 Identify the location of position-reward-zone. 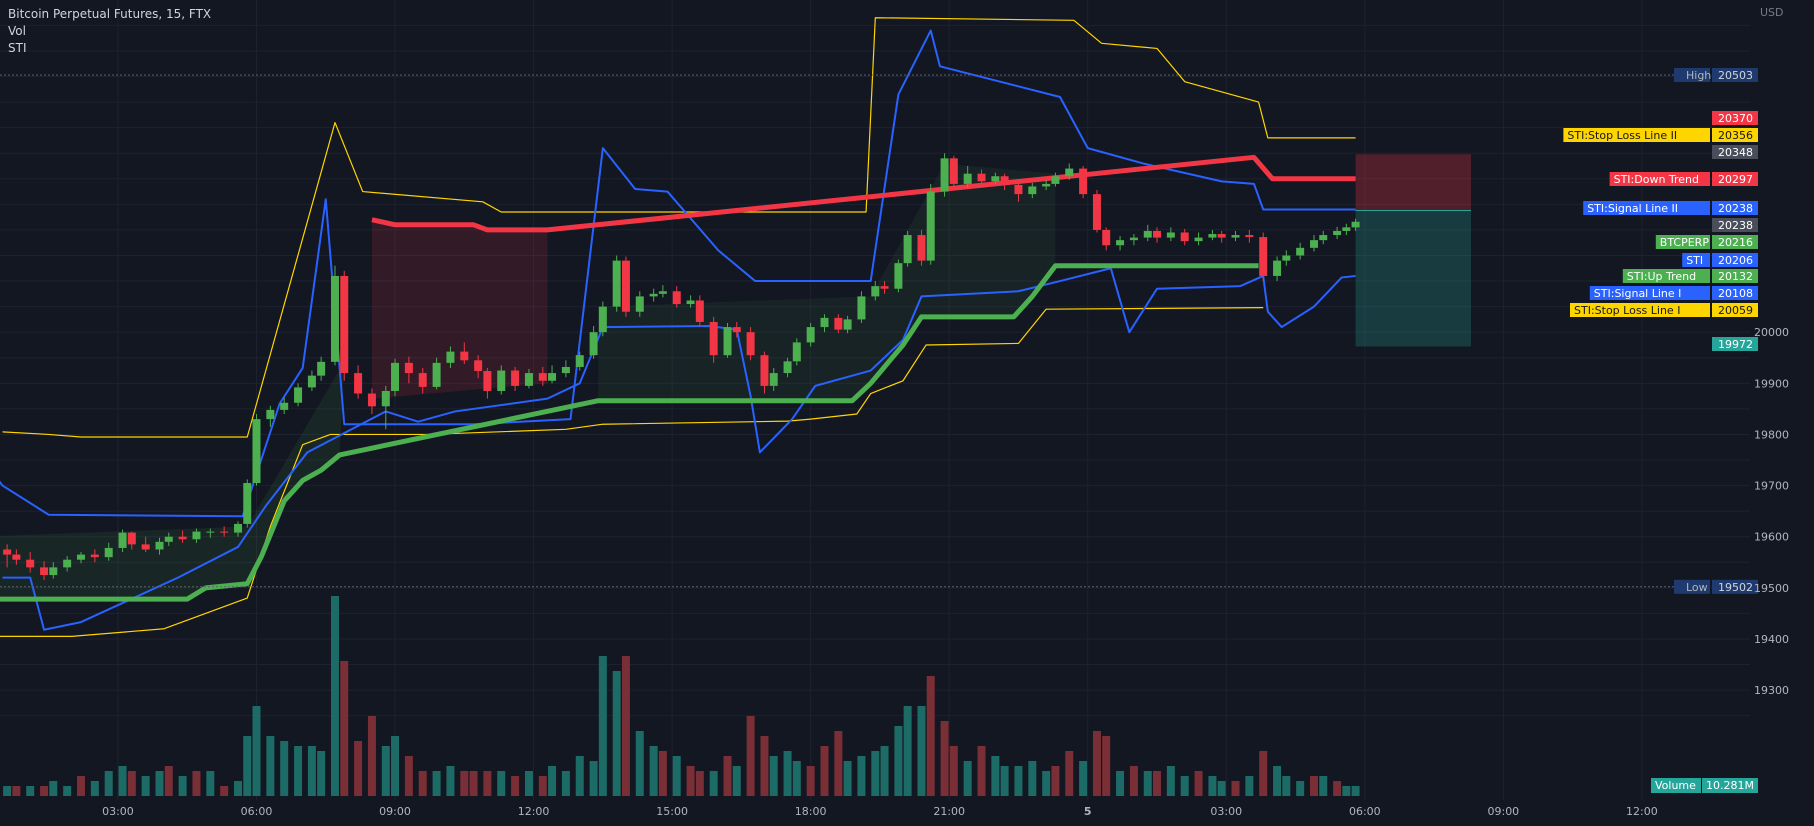
(1413, 278).